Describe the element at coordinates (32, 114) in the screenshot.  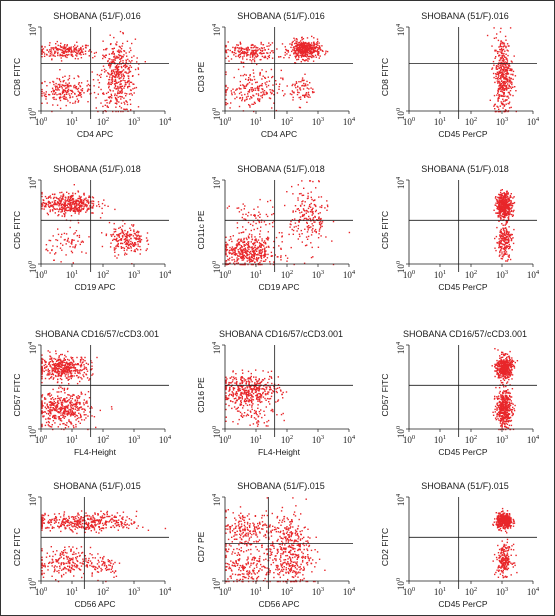
I see `y-tick-label: 100` at that location.